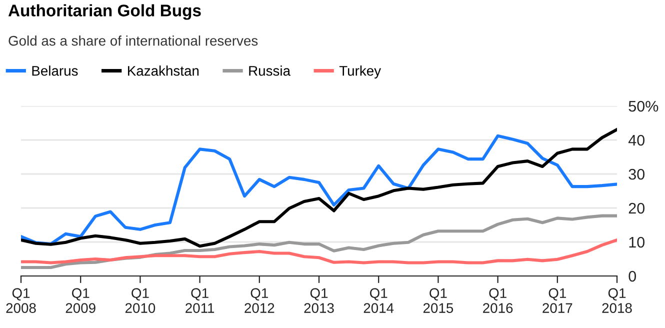  Describe the element at coordinates (379, 300) in the screenshot. I see `x-tick-label: Q1 2014` at that location.